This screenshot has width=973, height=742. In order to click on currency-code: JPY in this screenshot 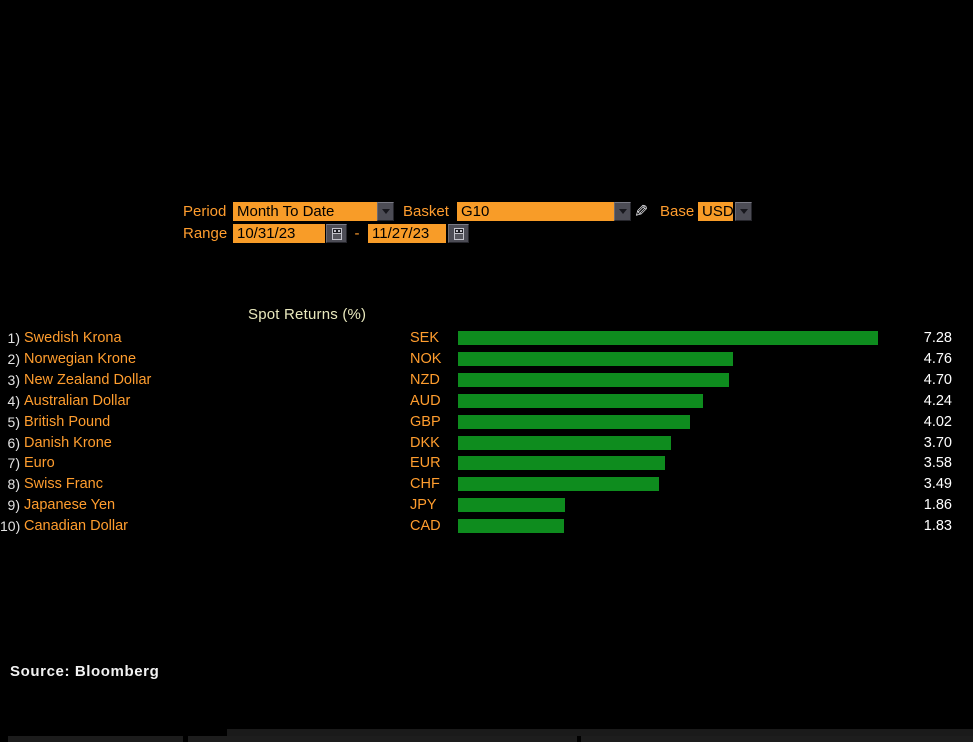, I will do `click(423, 505)`.